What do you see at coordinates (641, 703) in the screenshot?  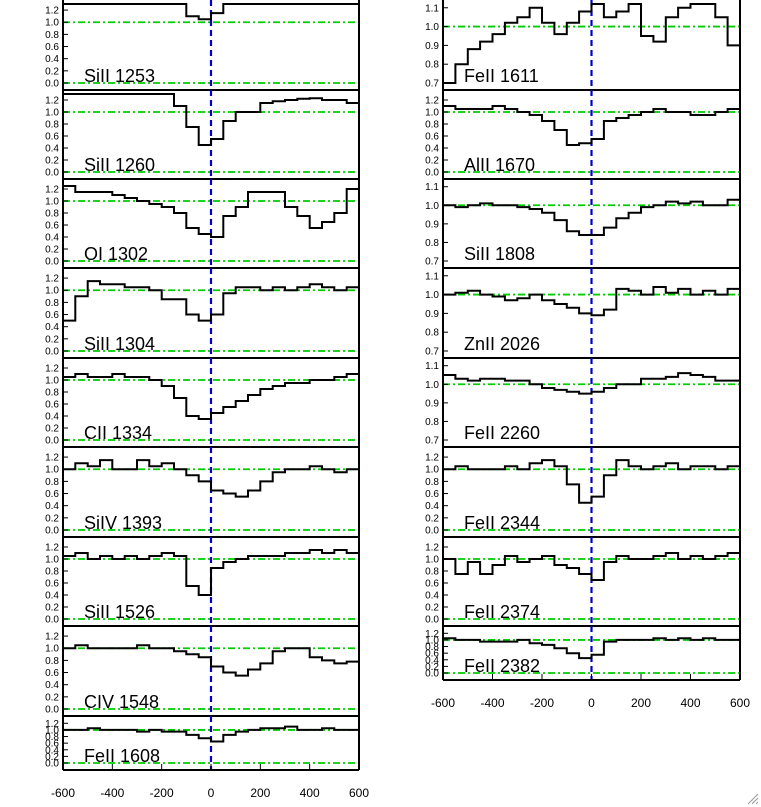 I see `column-2-xtick-label: 200` at bounding box center [641, 703].